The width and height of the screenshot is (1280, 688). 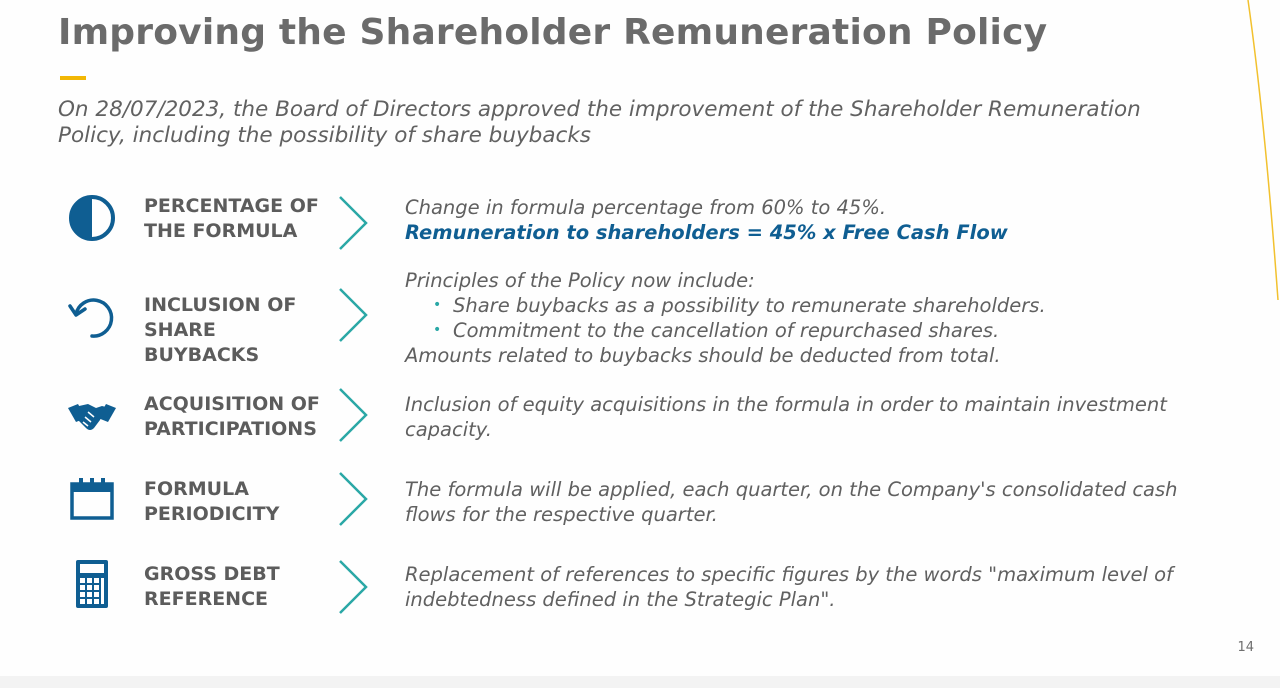 What do you see at coordinates (92, 584) in the screenshot?
I see `calculator-icon` at bounding box center [92, 584].